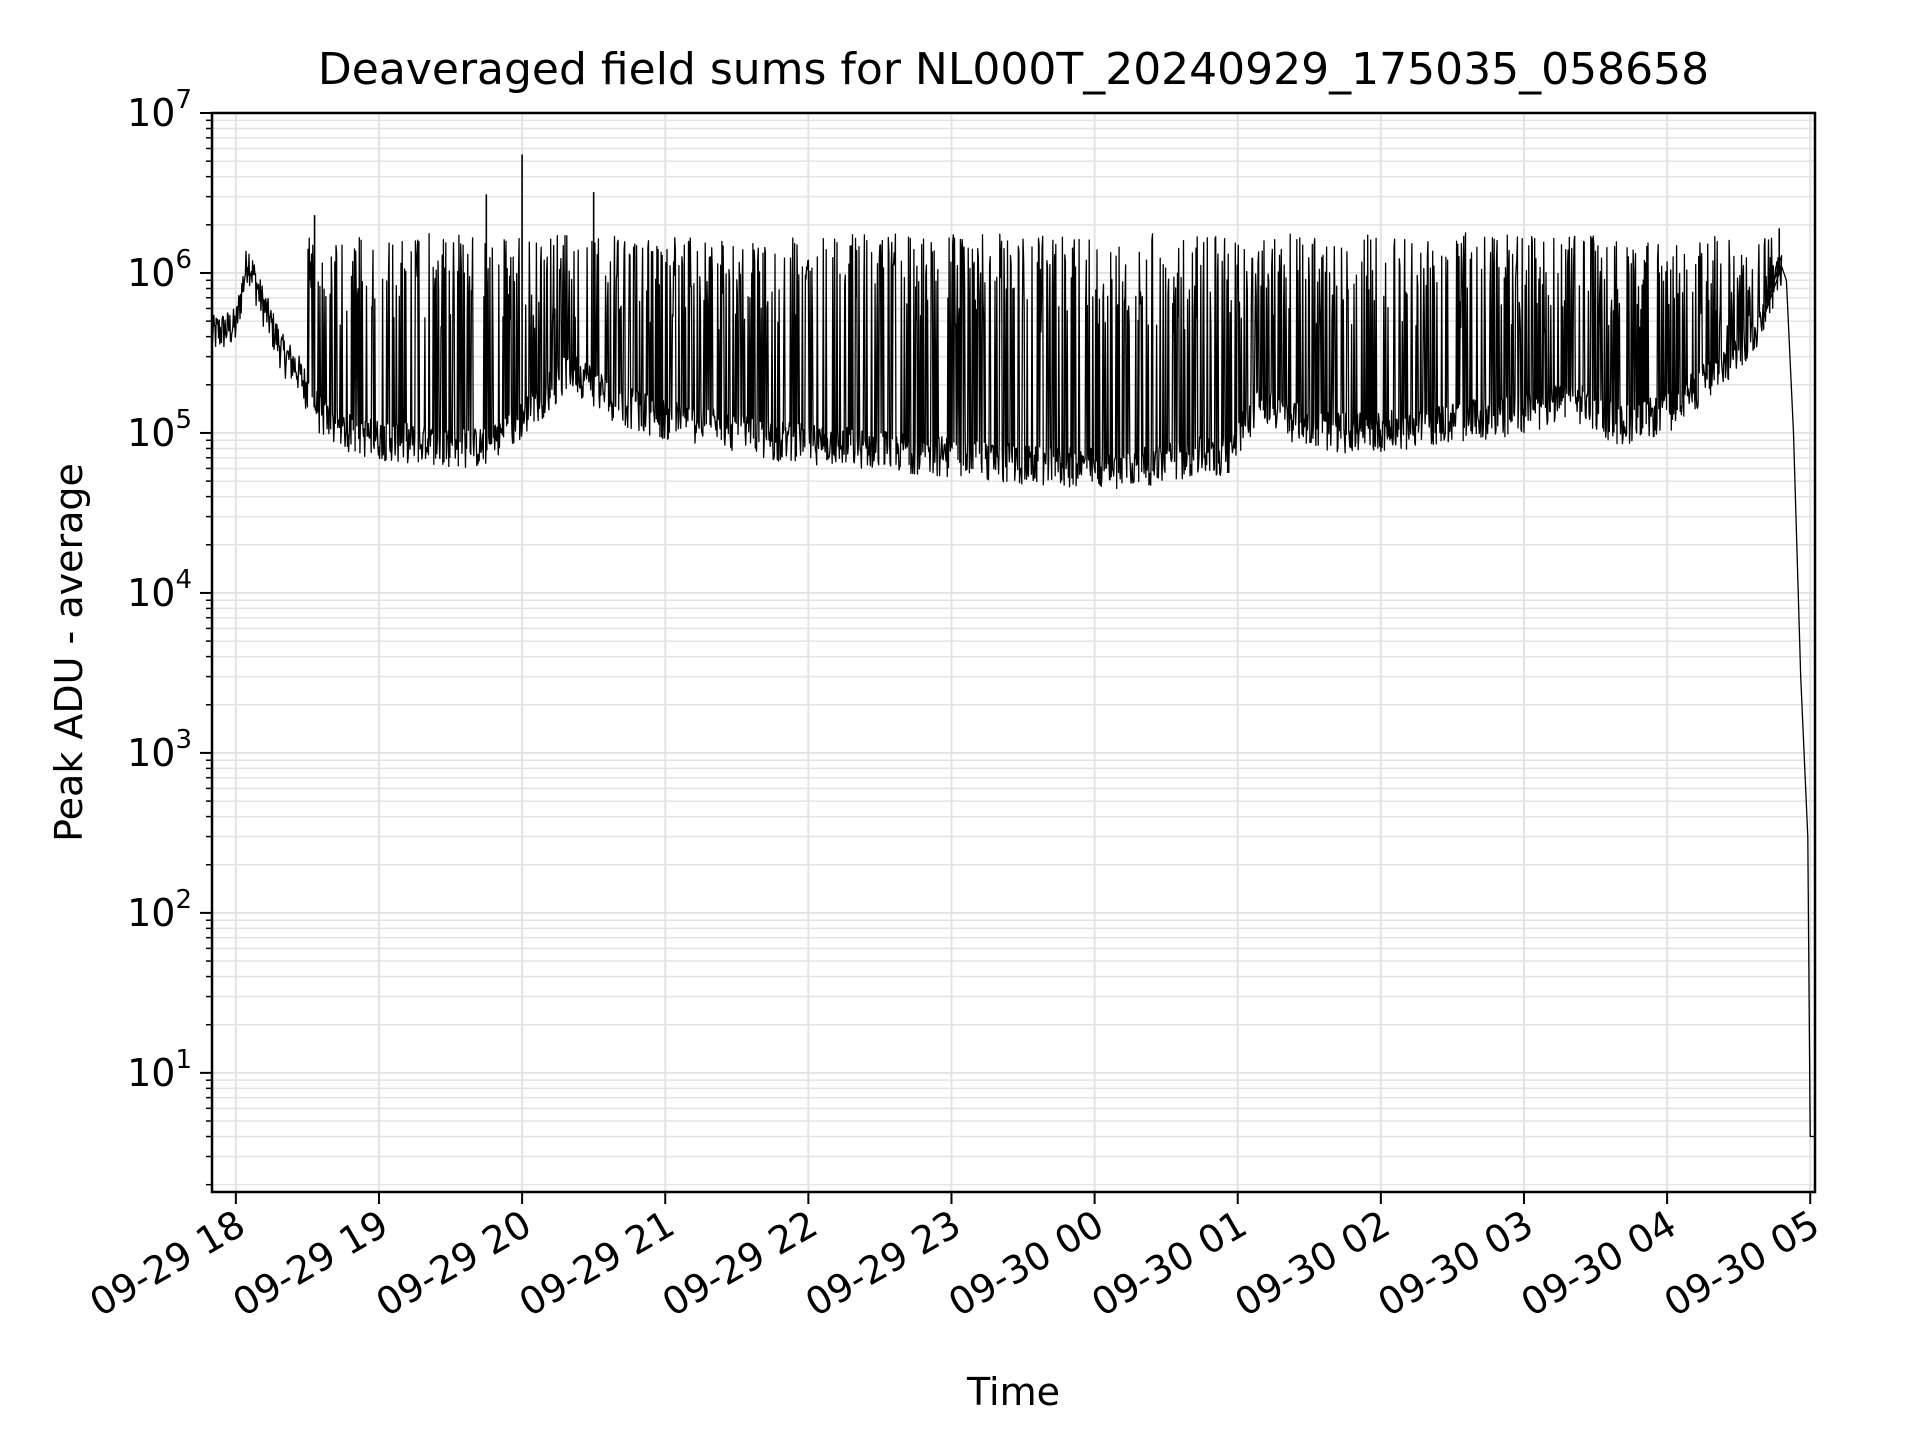  I want to click on y-tick-label-text: 10¹, so click(159, 1070).